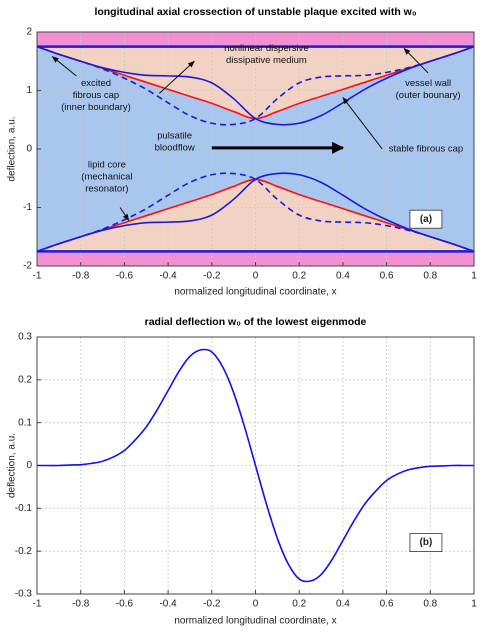  Describe the element at coordinates (266, 48) in the screenshot. I see `annotation: nonlinear dispersive` at that location.